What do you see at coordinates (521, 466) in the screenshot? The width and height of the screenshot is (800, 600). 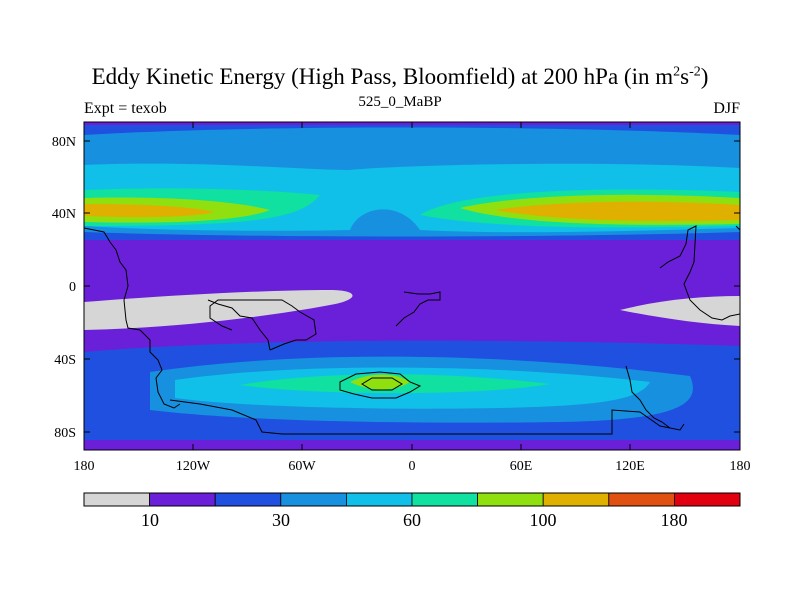 I see `x-tick-label: 60E` at bounding box center [521, 466].